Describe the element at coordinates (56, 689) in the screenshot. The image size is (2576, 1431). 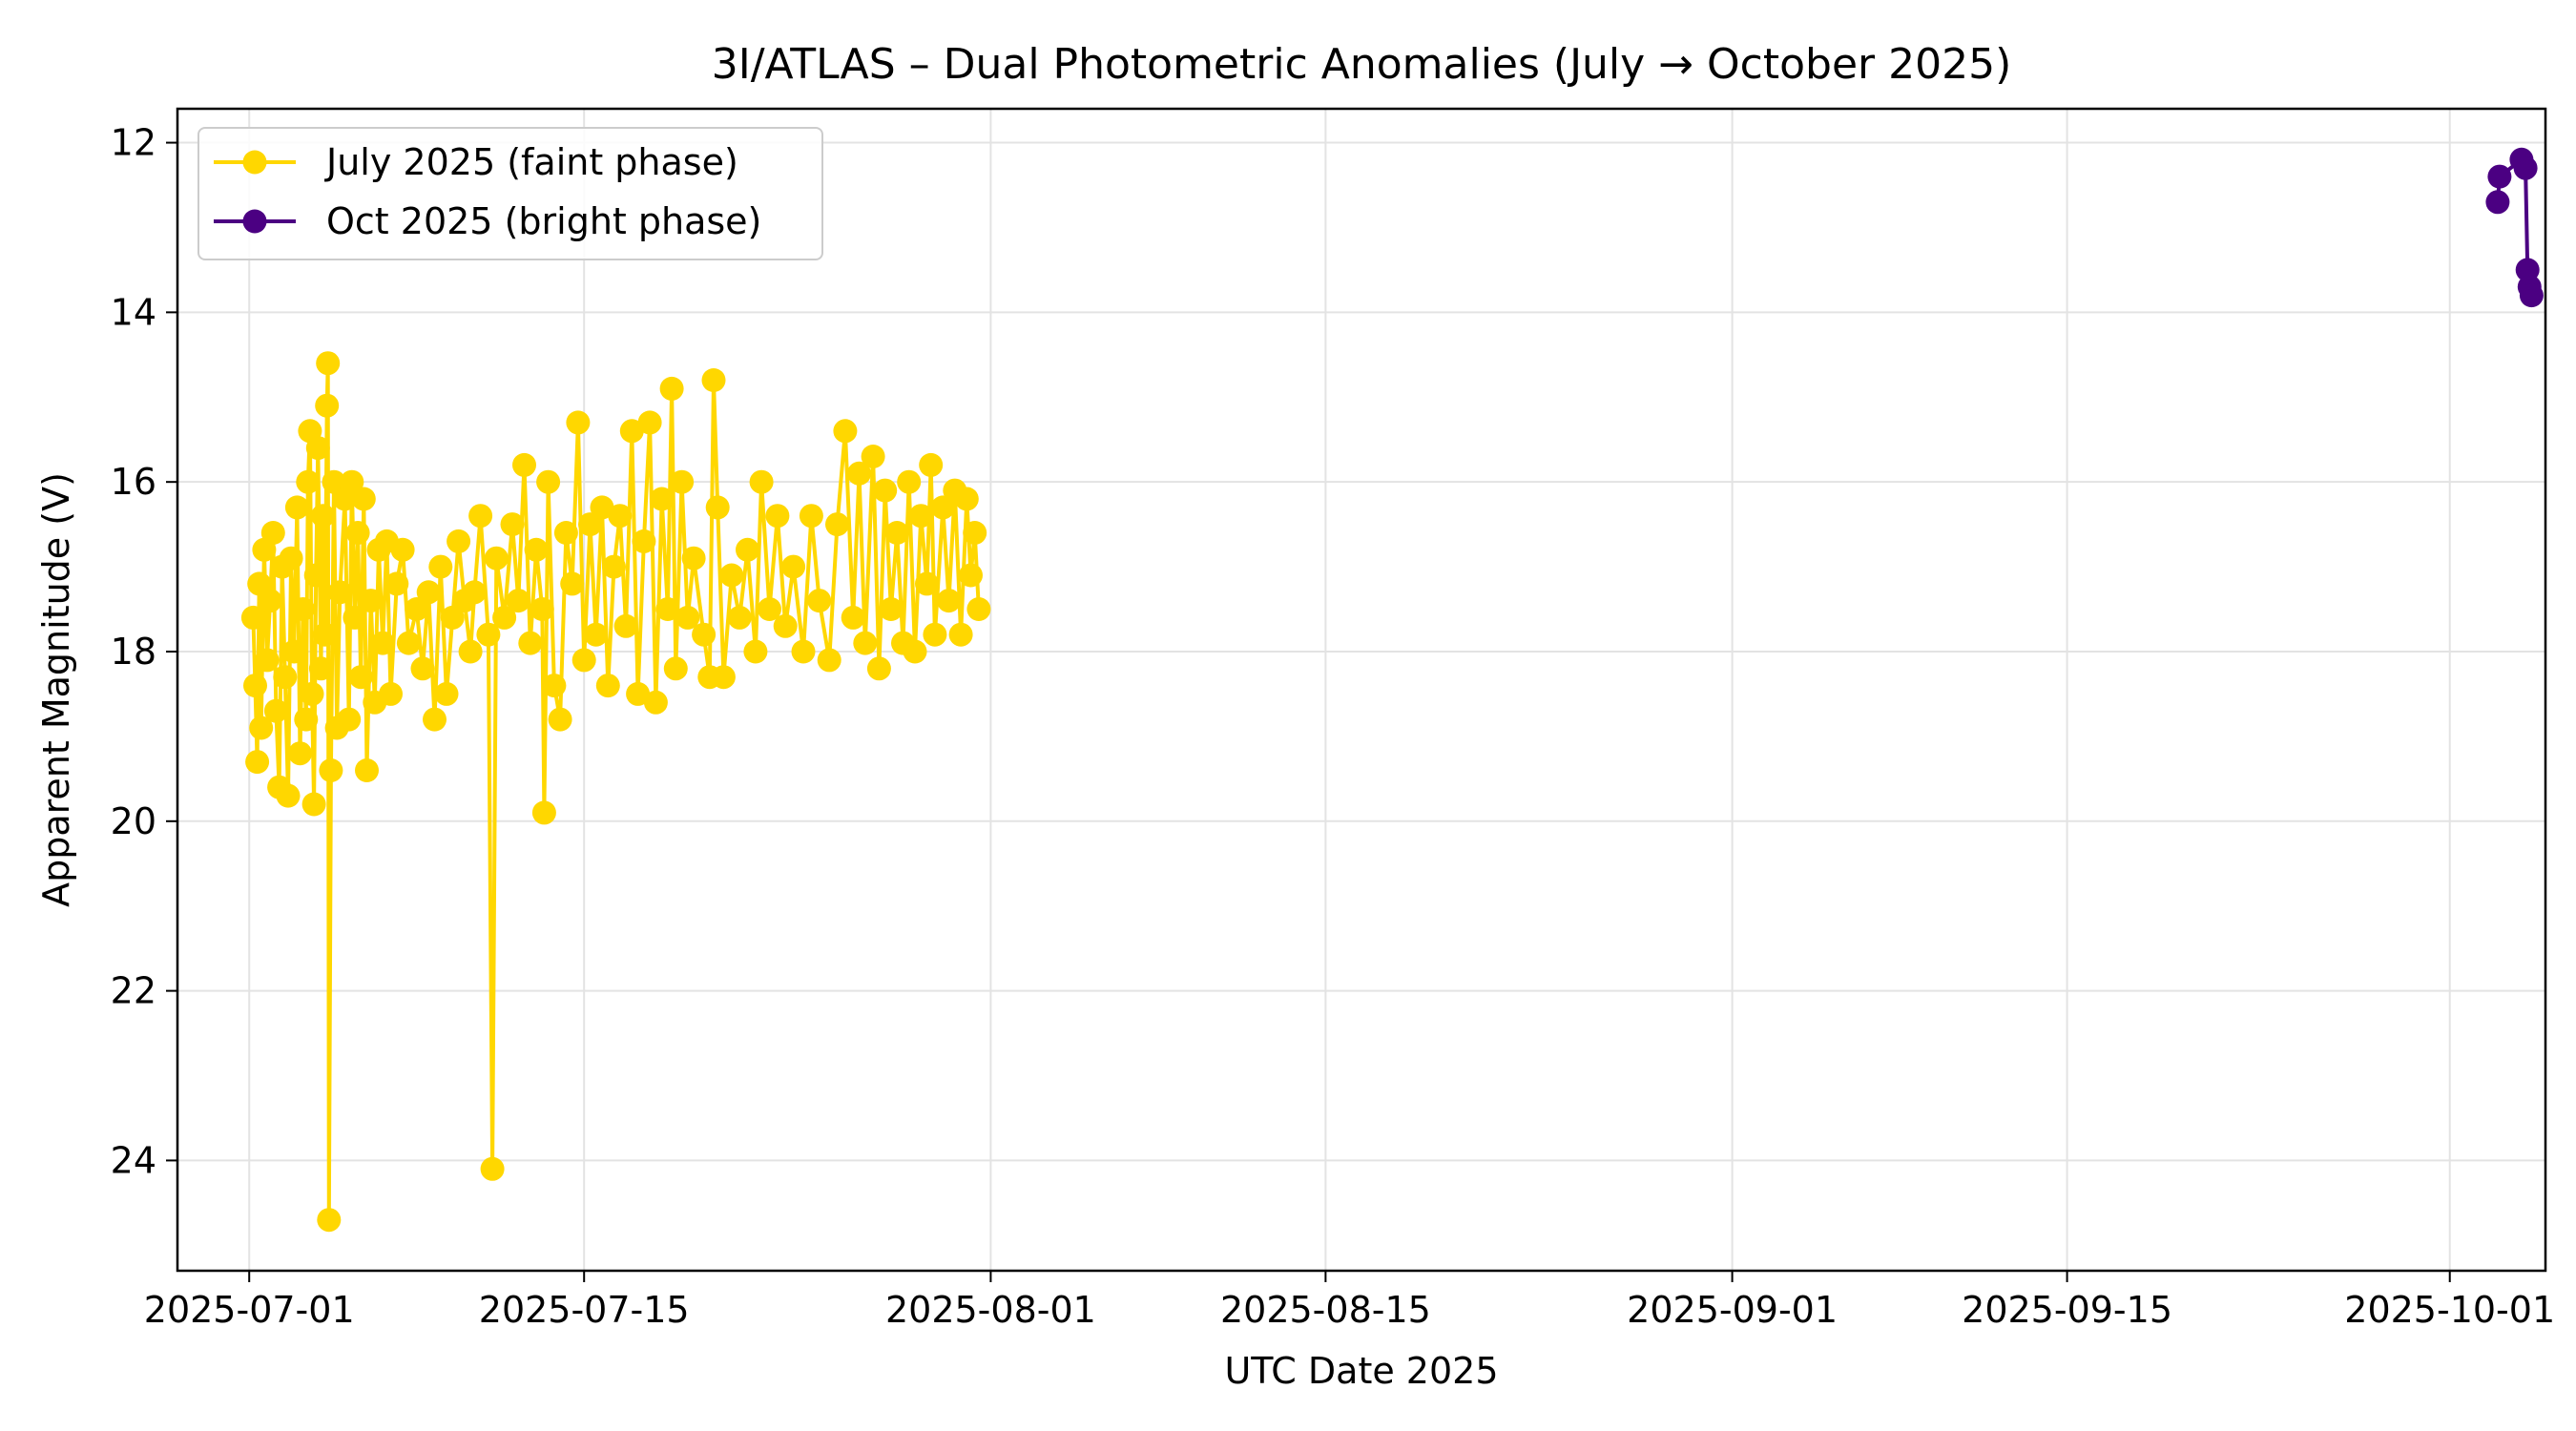
I see `y-axis-label: Apparent Magnitude (V)` at that location.